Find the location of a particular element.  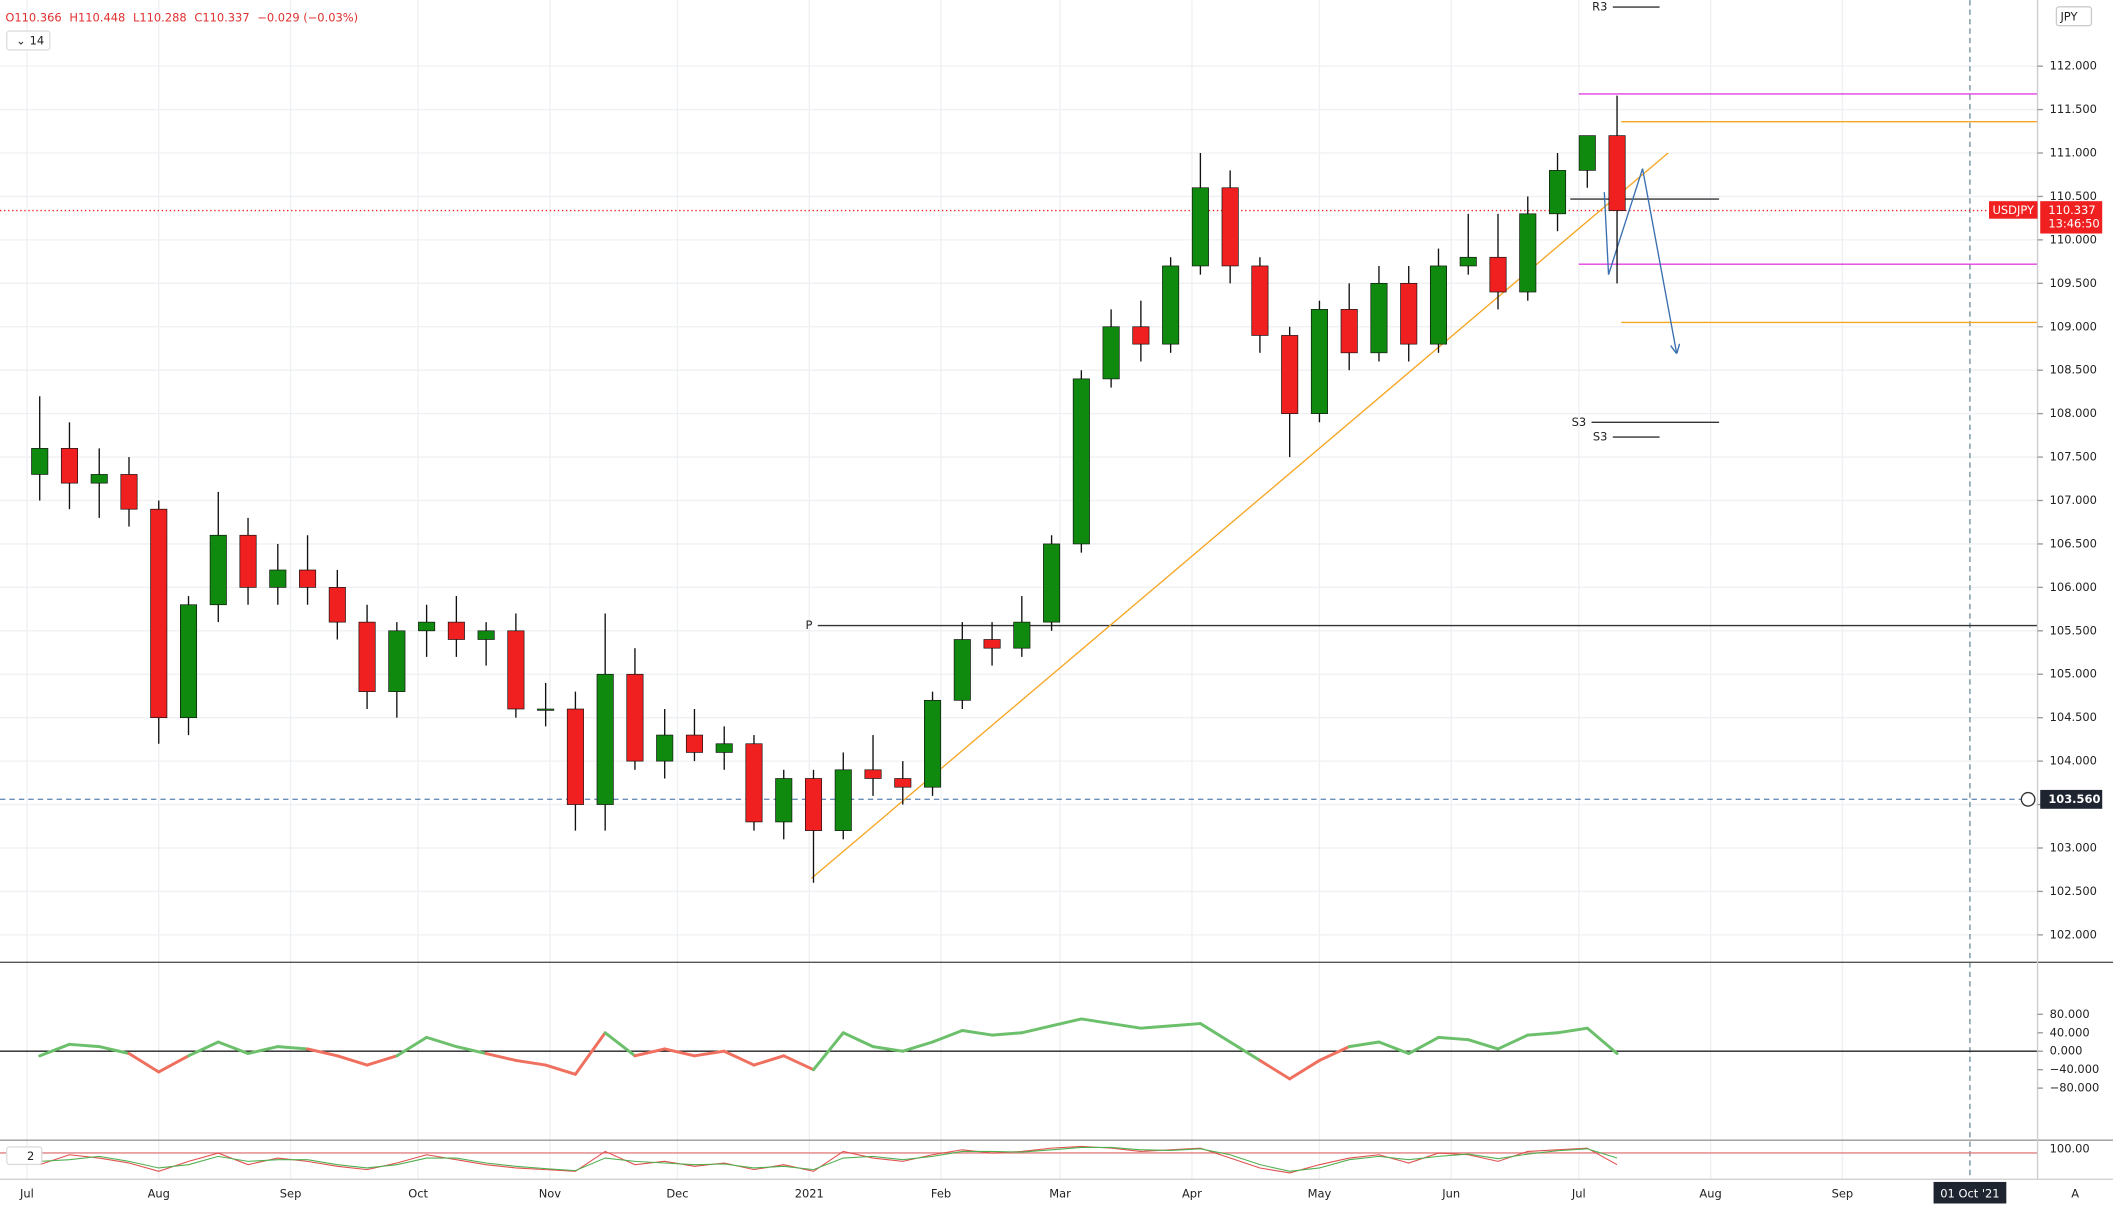

ohlc-change: −0.029 (−0.03%) is located at coordinates (307, 17).